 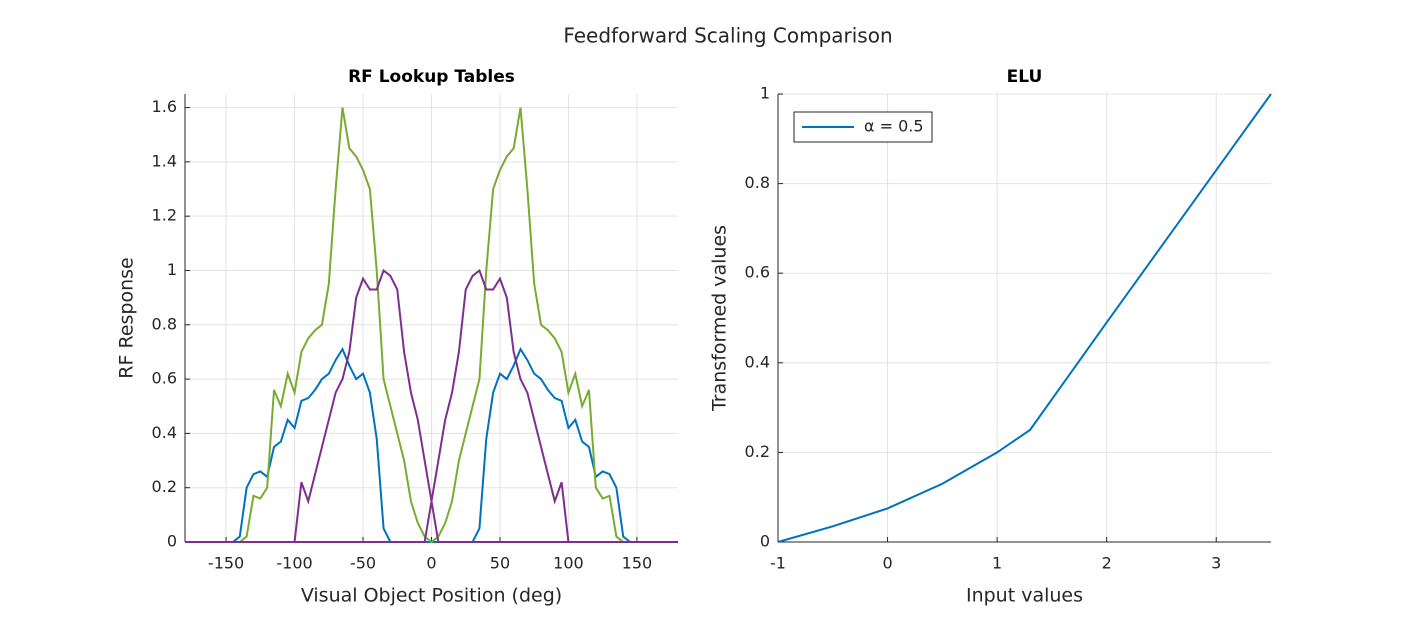 I want to click on x-tick-label: 50, so click(x=500, y=563).